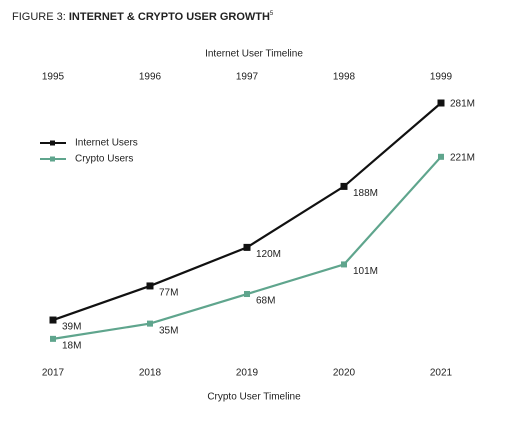  I want to click on value-label: 35M, so click(168, 330).